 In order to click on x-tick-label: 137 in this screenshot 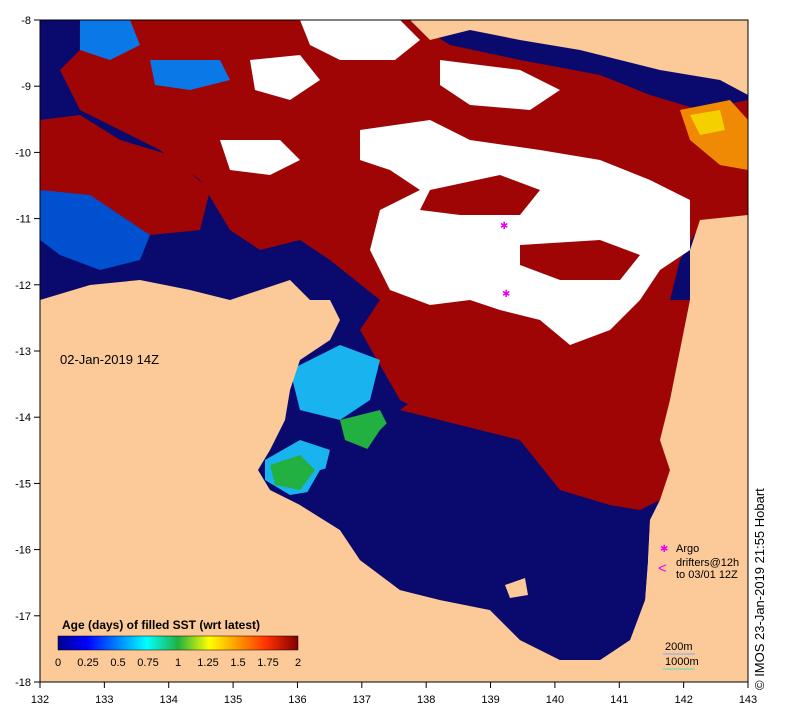, I will do `click(362, 700)`.